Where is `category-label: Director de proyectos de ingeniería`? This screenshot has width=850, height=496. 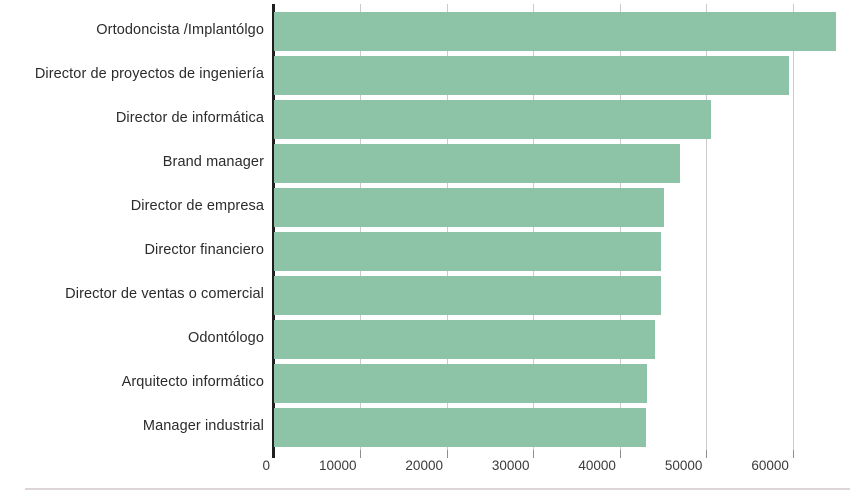 category-label: Director de proyectos de ingeniería is located at coordinates (149, 74).